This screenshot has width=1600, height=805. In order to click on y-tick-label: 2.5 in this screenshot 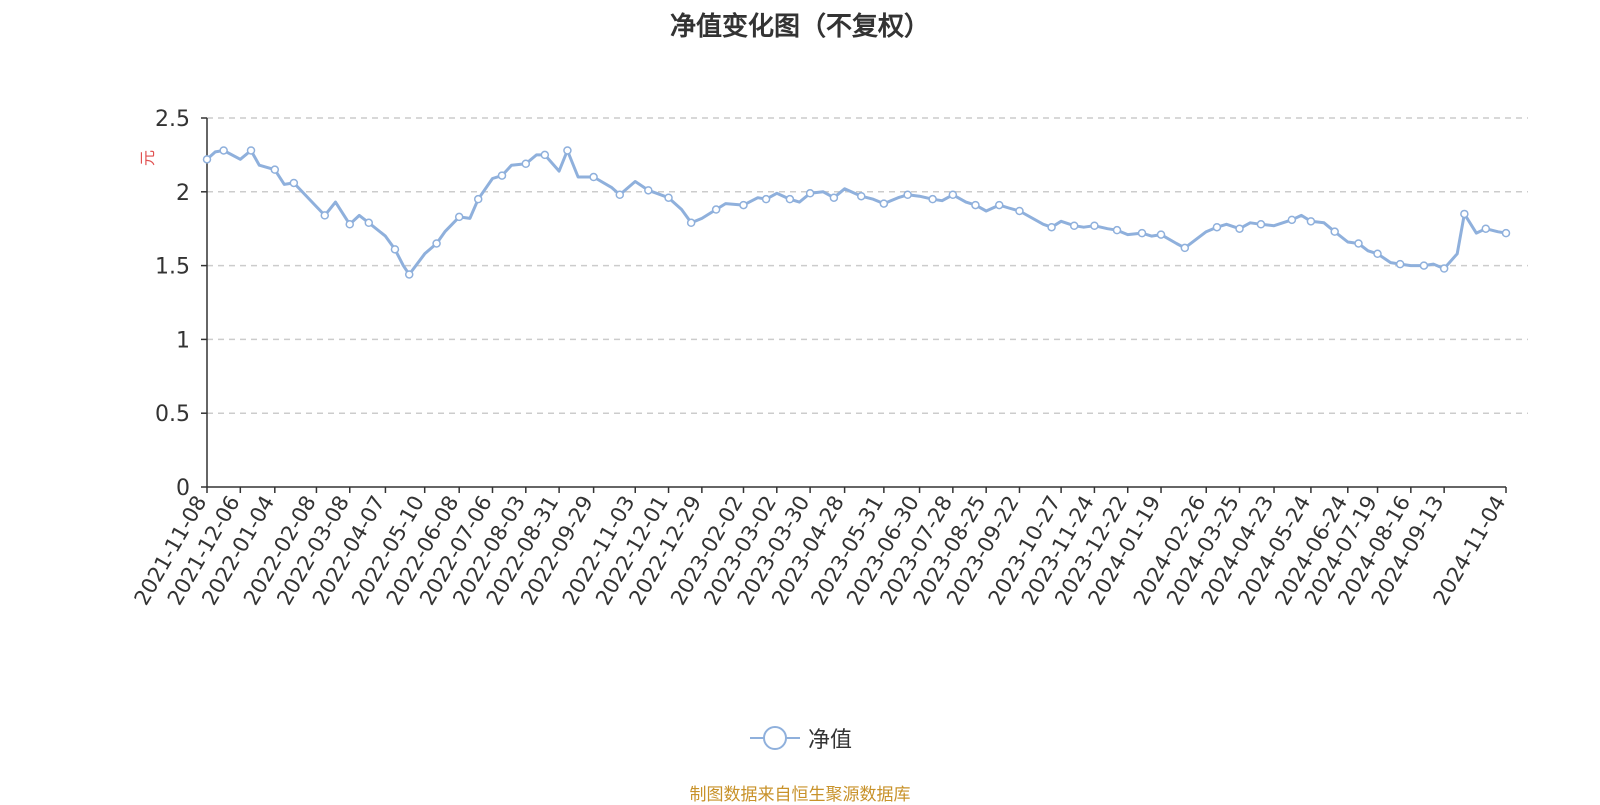, I will do `click(172, 119)`.